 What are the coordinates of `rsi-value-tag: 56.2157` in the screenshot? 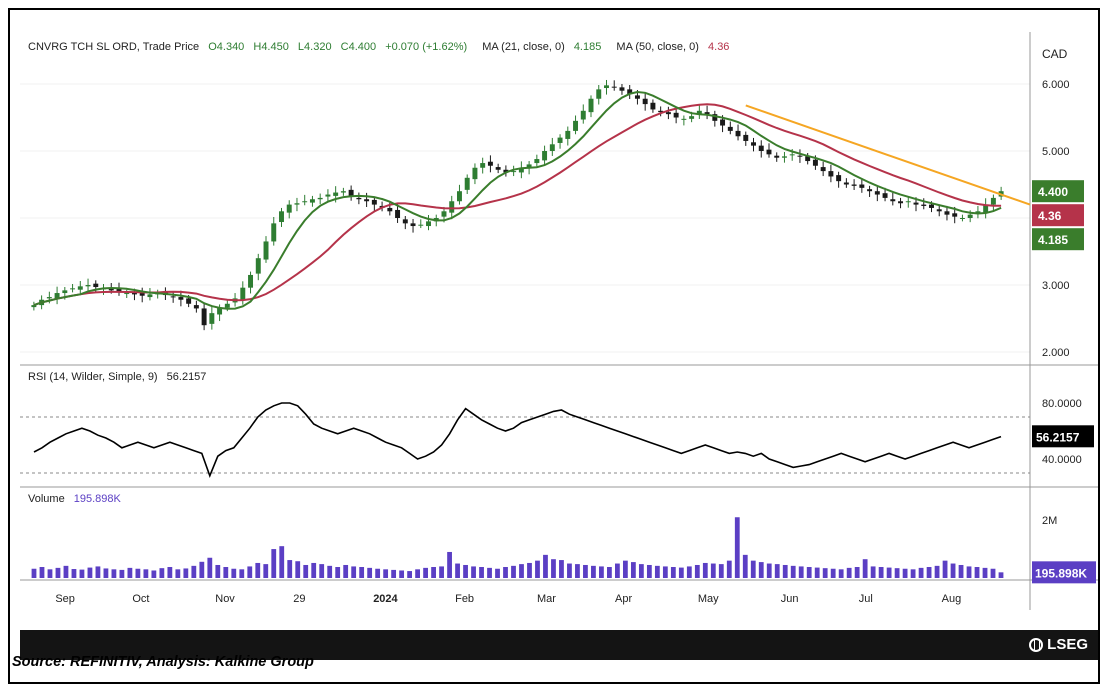 It's located at (1058, 437).